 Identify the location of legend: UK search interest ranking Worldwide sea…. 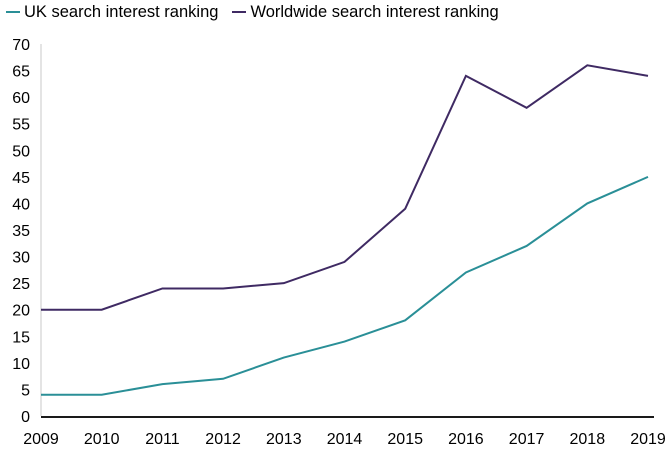
(259, 12).